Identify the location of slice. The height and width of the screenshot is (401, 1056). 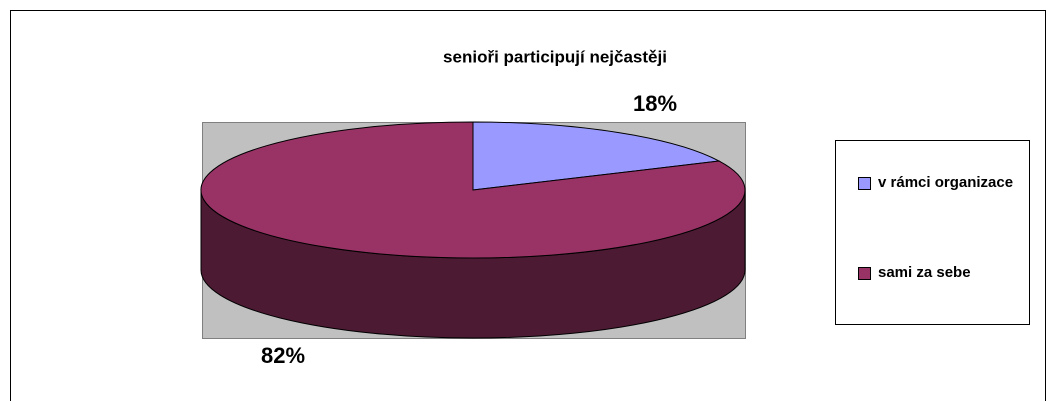
(596, 156).